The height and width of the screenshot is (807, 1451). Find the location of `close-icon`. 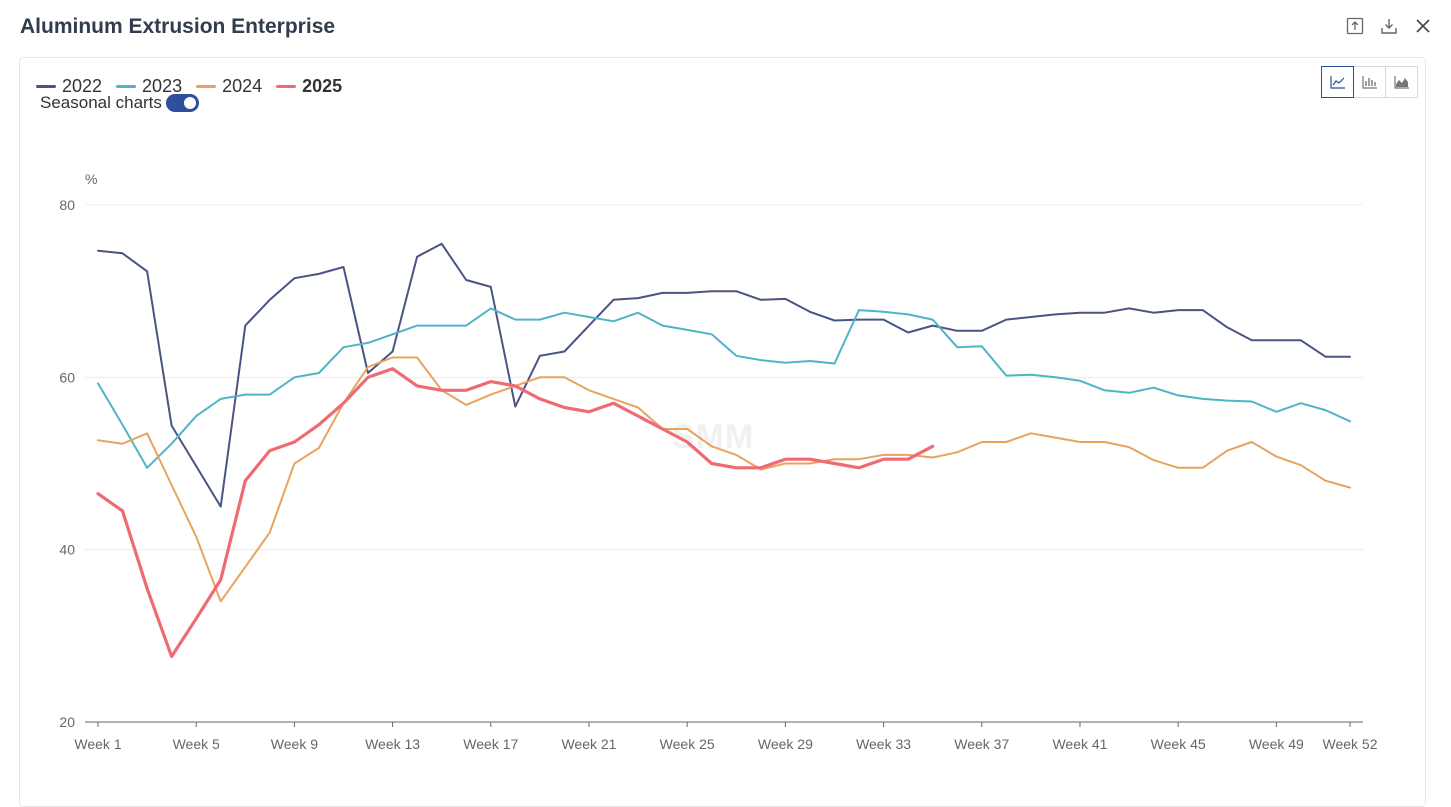

close-icon is located at coordinates (1423, 26).